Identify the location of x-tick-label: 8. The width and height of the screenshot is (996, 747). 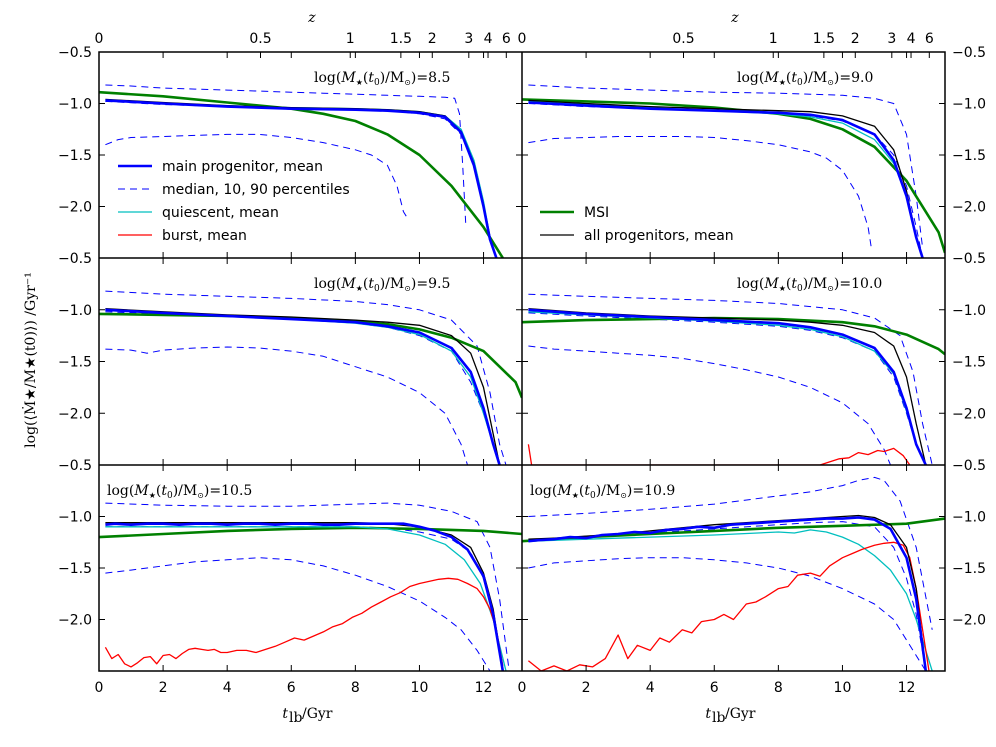
(778, 688).